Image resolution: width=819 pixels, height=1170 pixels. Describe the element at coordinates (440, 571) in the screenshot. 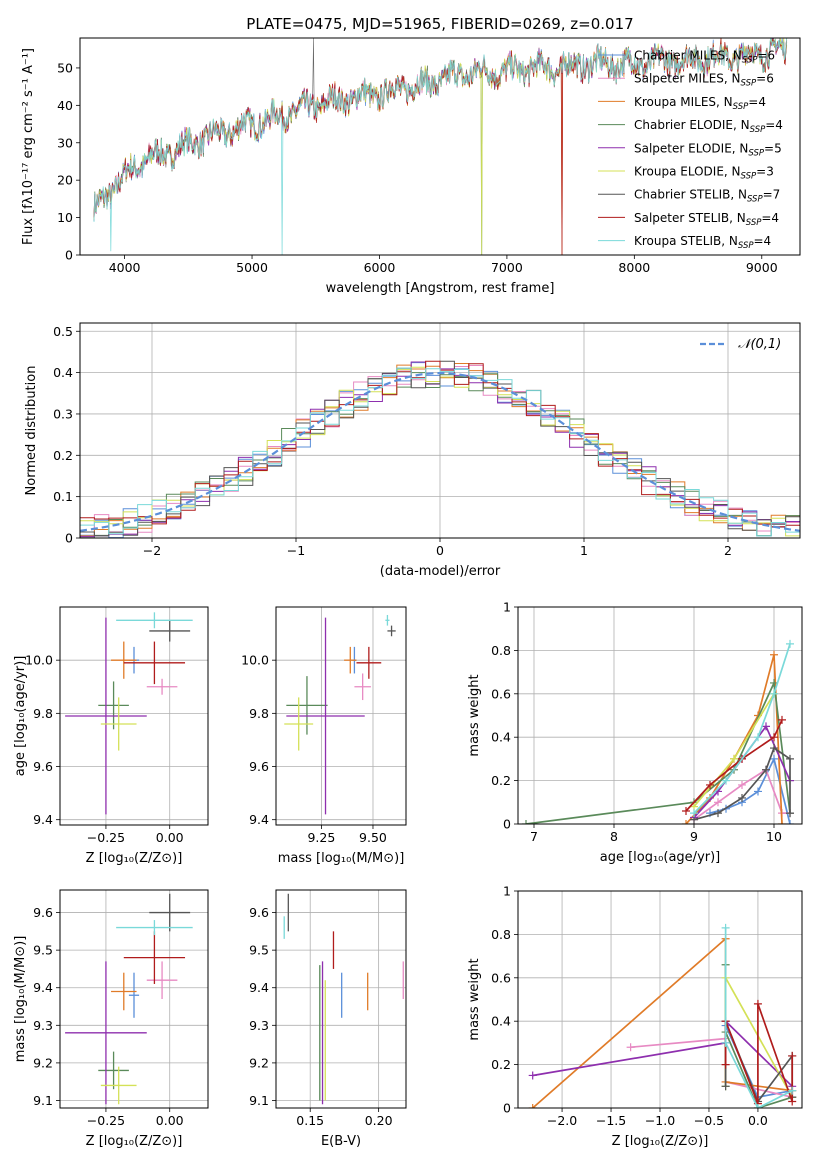

I see `x-axis-label: (data-model)/error` at that location.